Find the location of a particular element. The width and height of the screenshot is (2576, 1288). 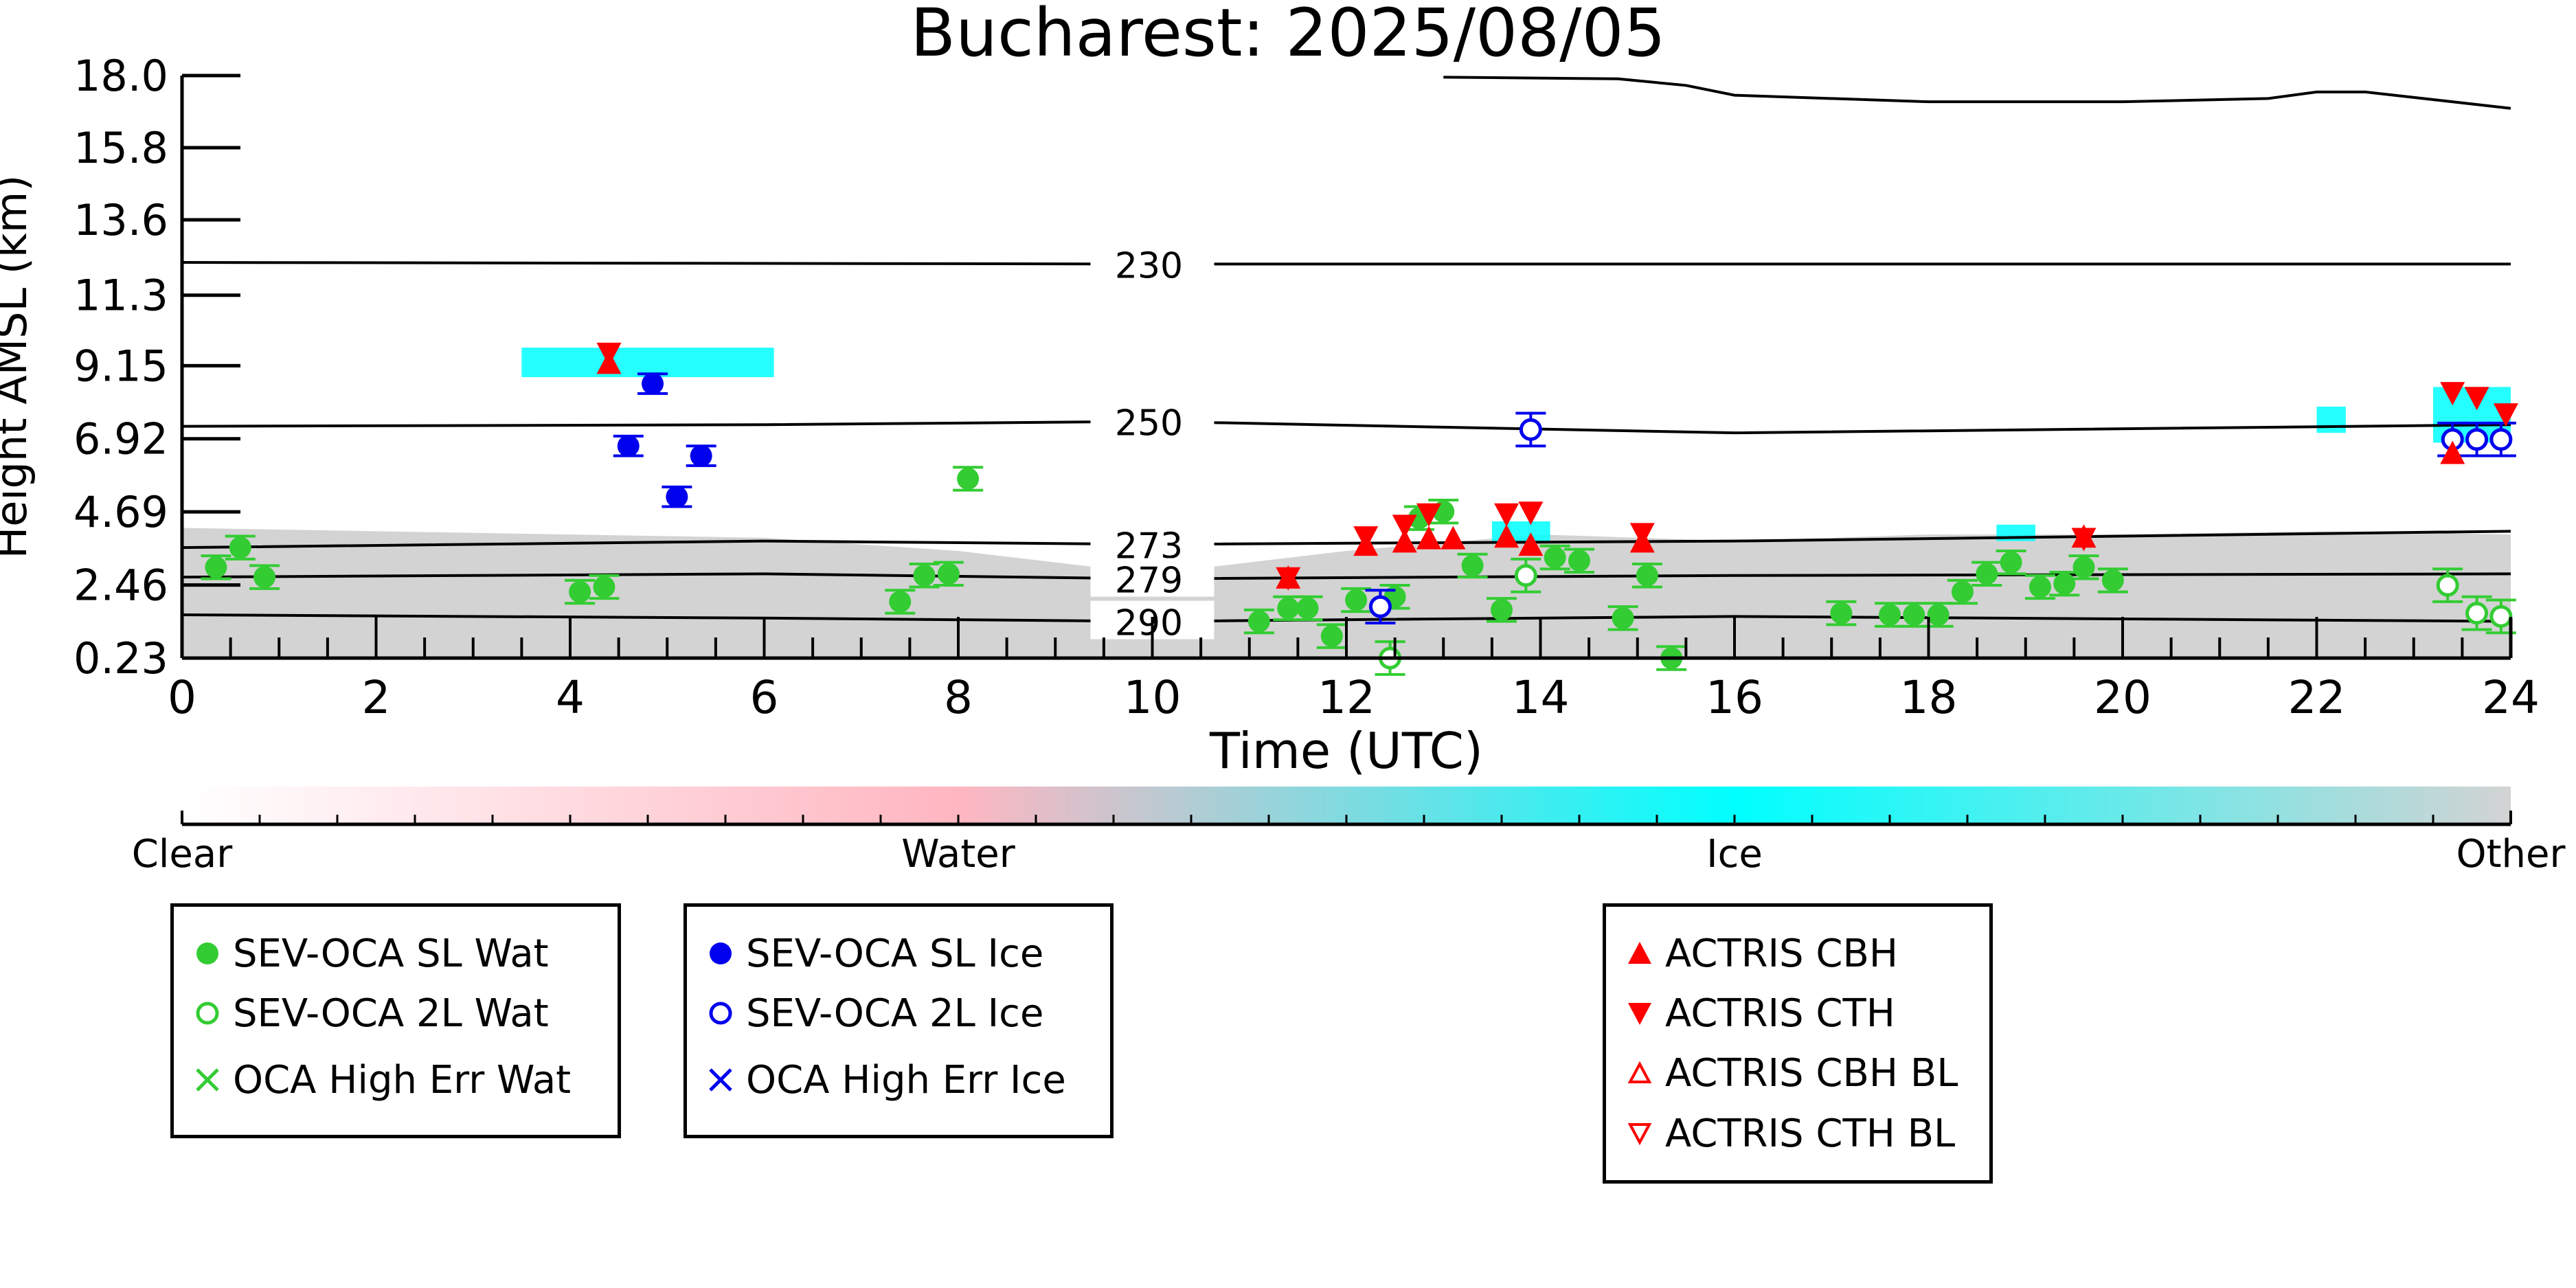

y-tick-label-2: 4.69 is located at coordinates (121, 512).